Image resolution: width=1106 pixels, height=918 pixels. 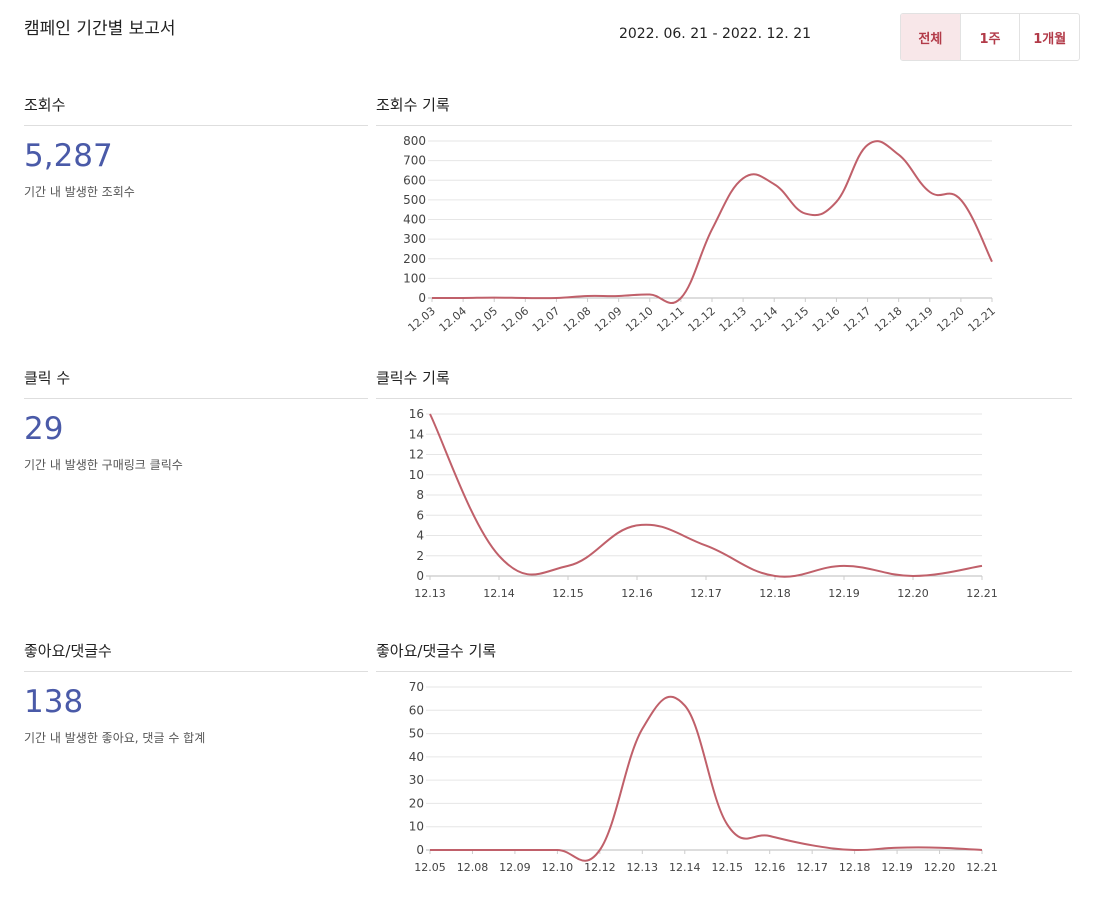 I want to click on engagement-divider, so click(x=196, y=671).